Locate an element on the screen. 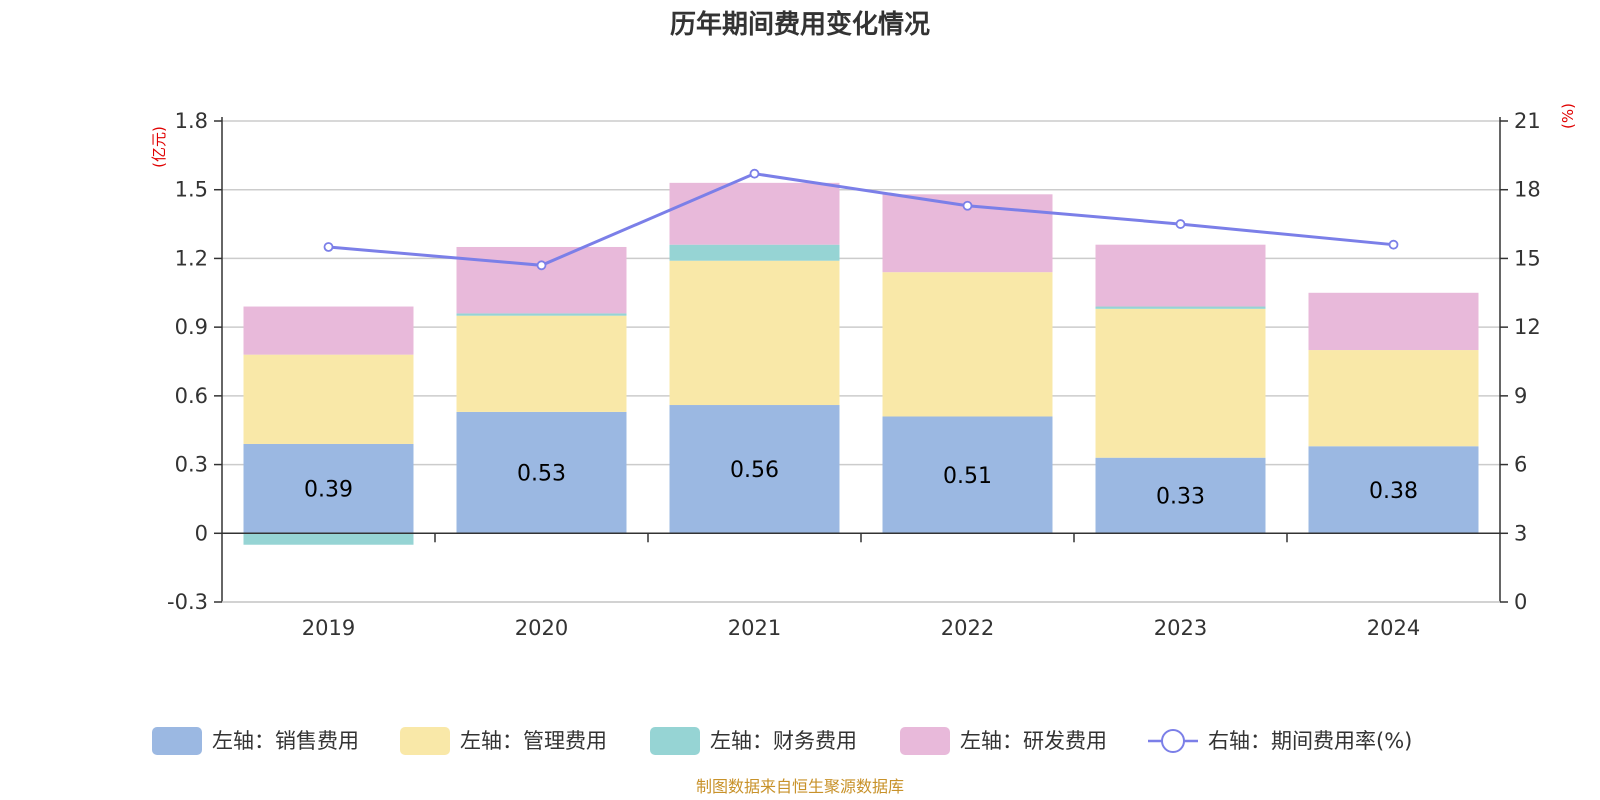 Image resolution: width=1600 pixels, height=800 pixels. category-label: 2022 is located at coordinates (967, 628).